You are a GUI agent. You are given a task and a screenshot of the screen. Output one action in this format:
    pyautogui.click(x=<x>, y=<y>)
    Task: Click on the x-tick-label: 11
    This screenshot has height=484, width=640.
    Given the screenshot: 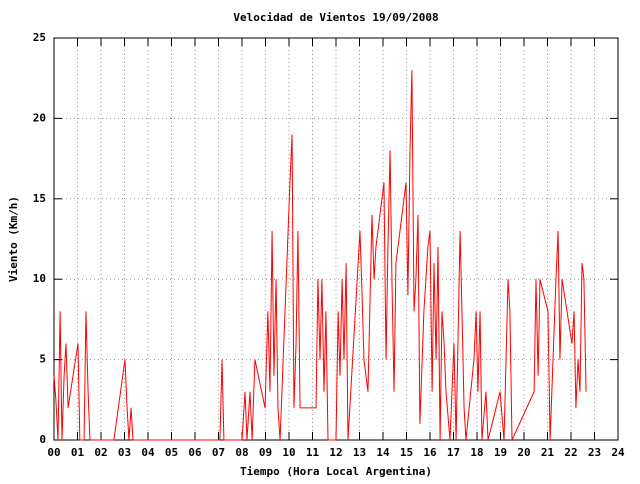 What is the action you would take?
    pyautogui.click(x=313, y=452)
    